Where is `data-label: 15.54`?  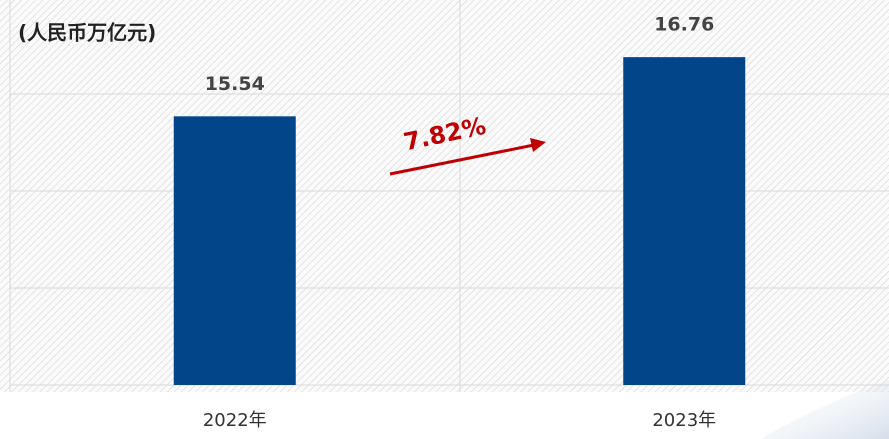
data-label: 15.54 is located at coordinates (235, 84).